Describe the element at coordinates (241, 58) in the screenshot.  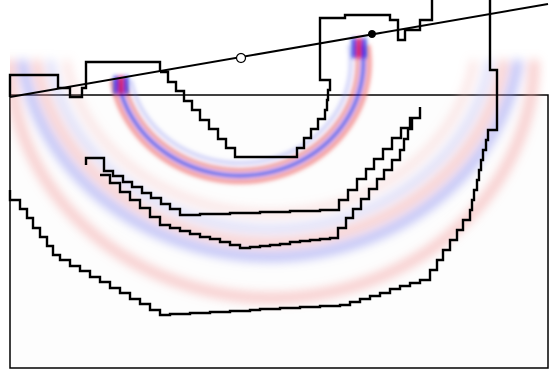
I see `receiver` at that location.